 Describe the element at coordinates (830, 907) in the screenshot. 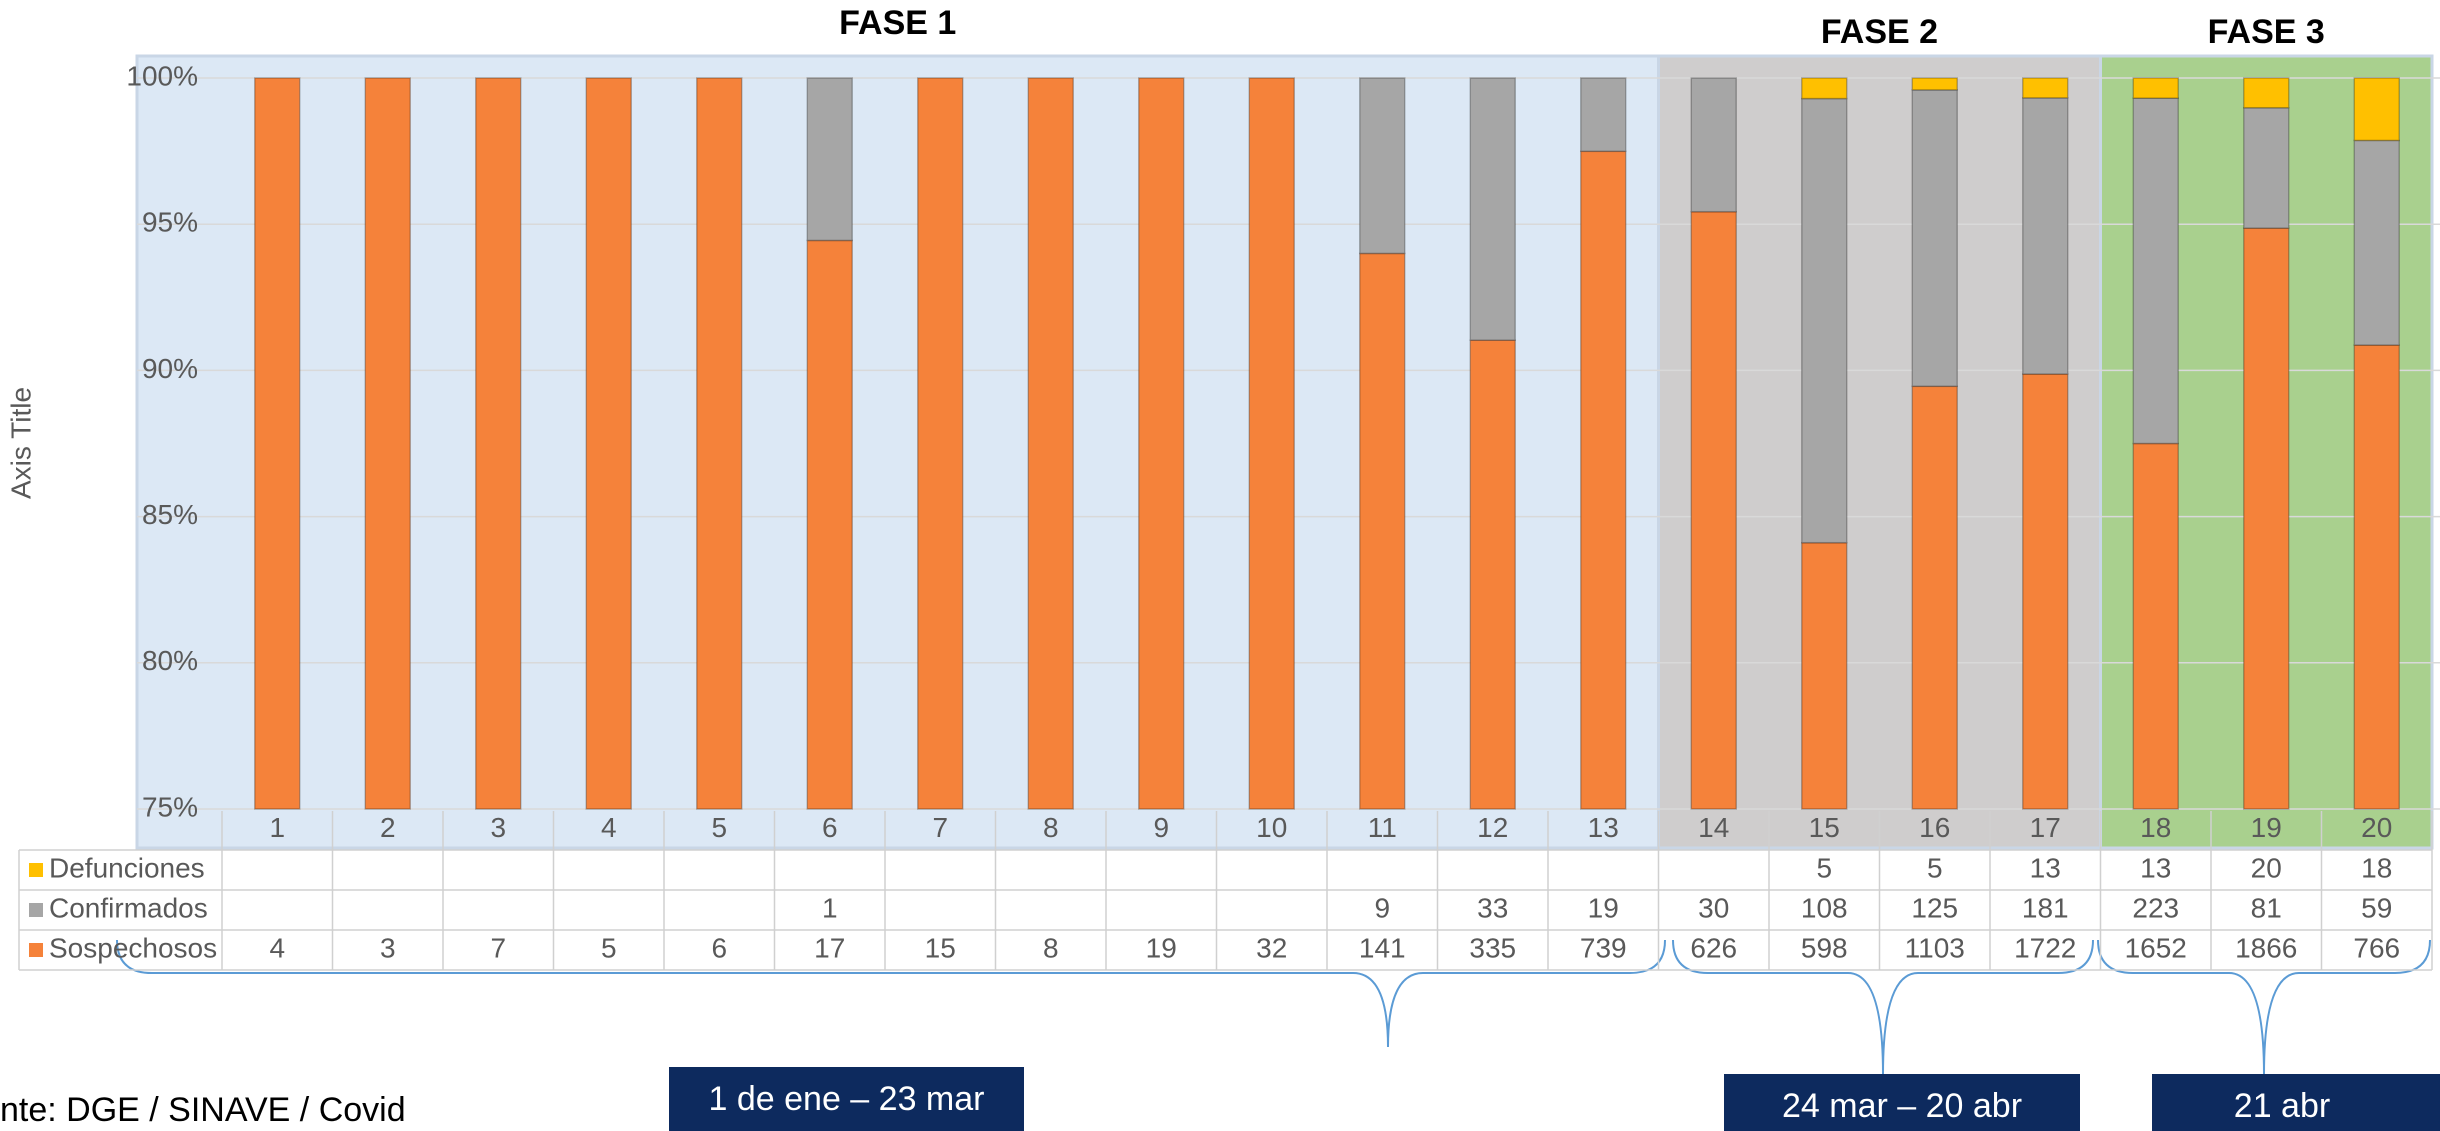

I see `table-value: 1` at that location.